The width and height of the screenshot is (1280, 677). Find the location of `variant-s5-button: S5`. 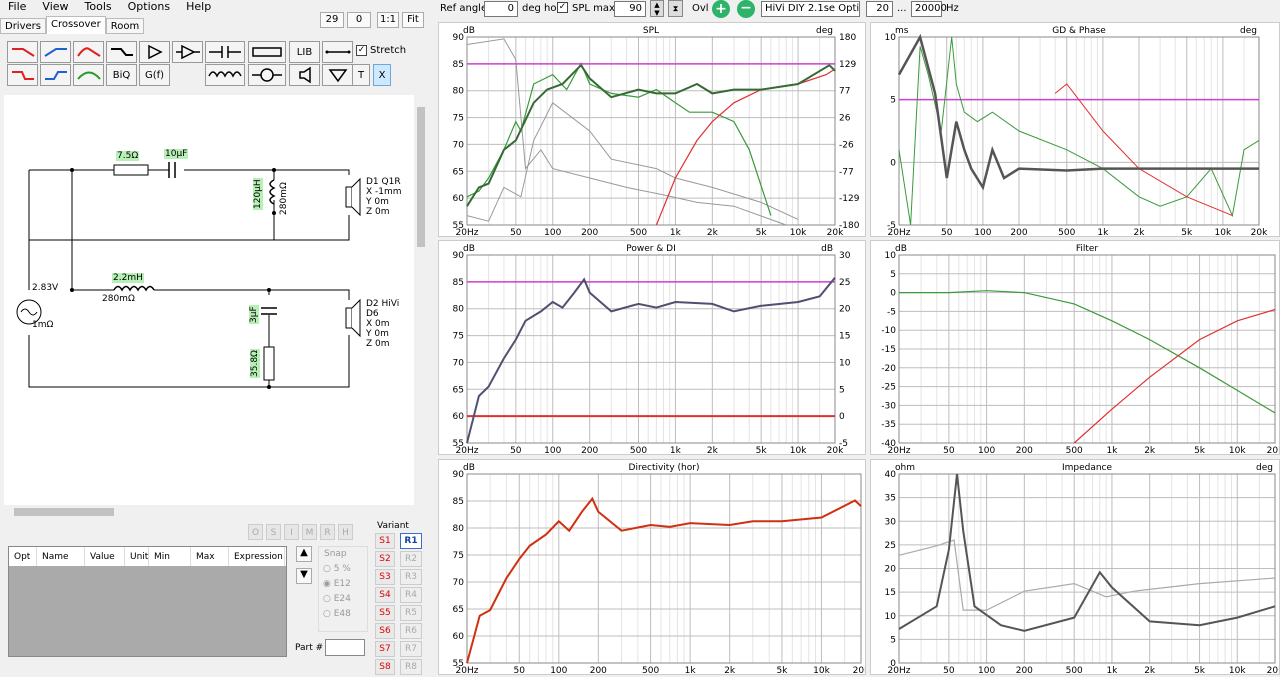

variant-s5-button: S5 is located at coordinates (385, 613).